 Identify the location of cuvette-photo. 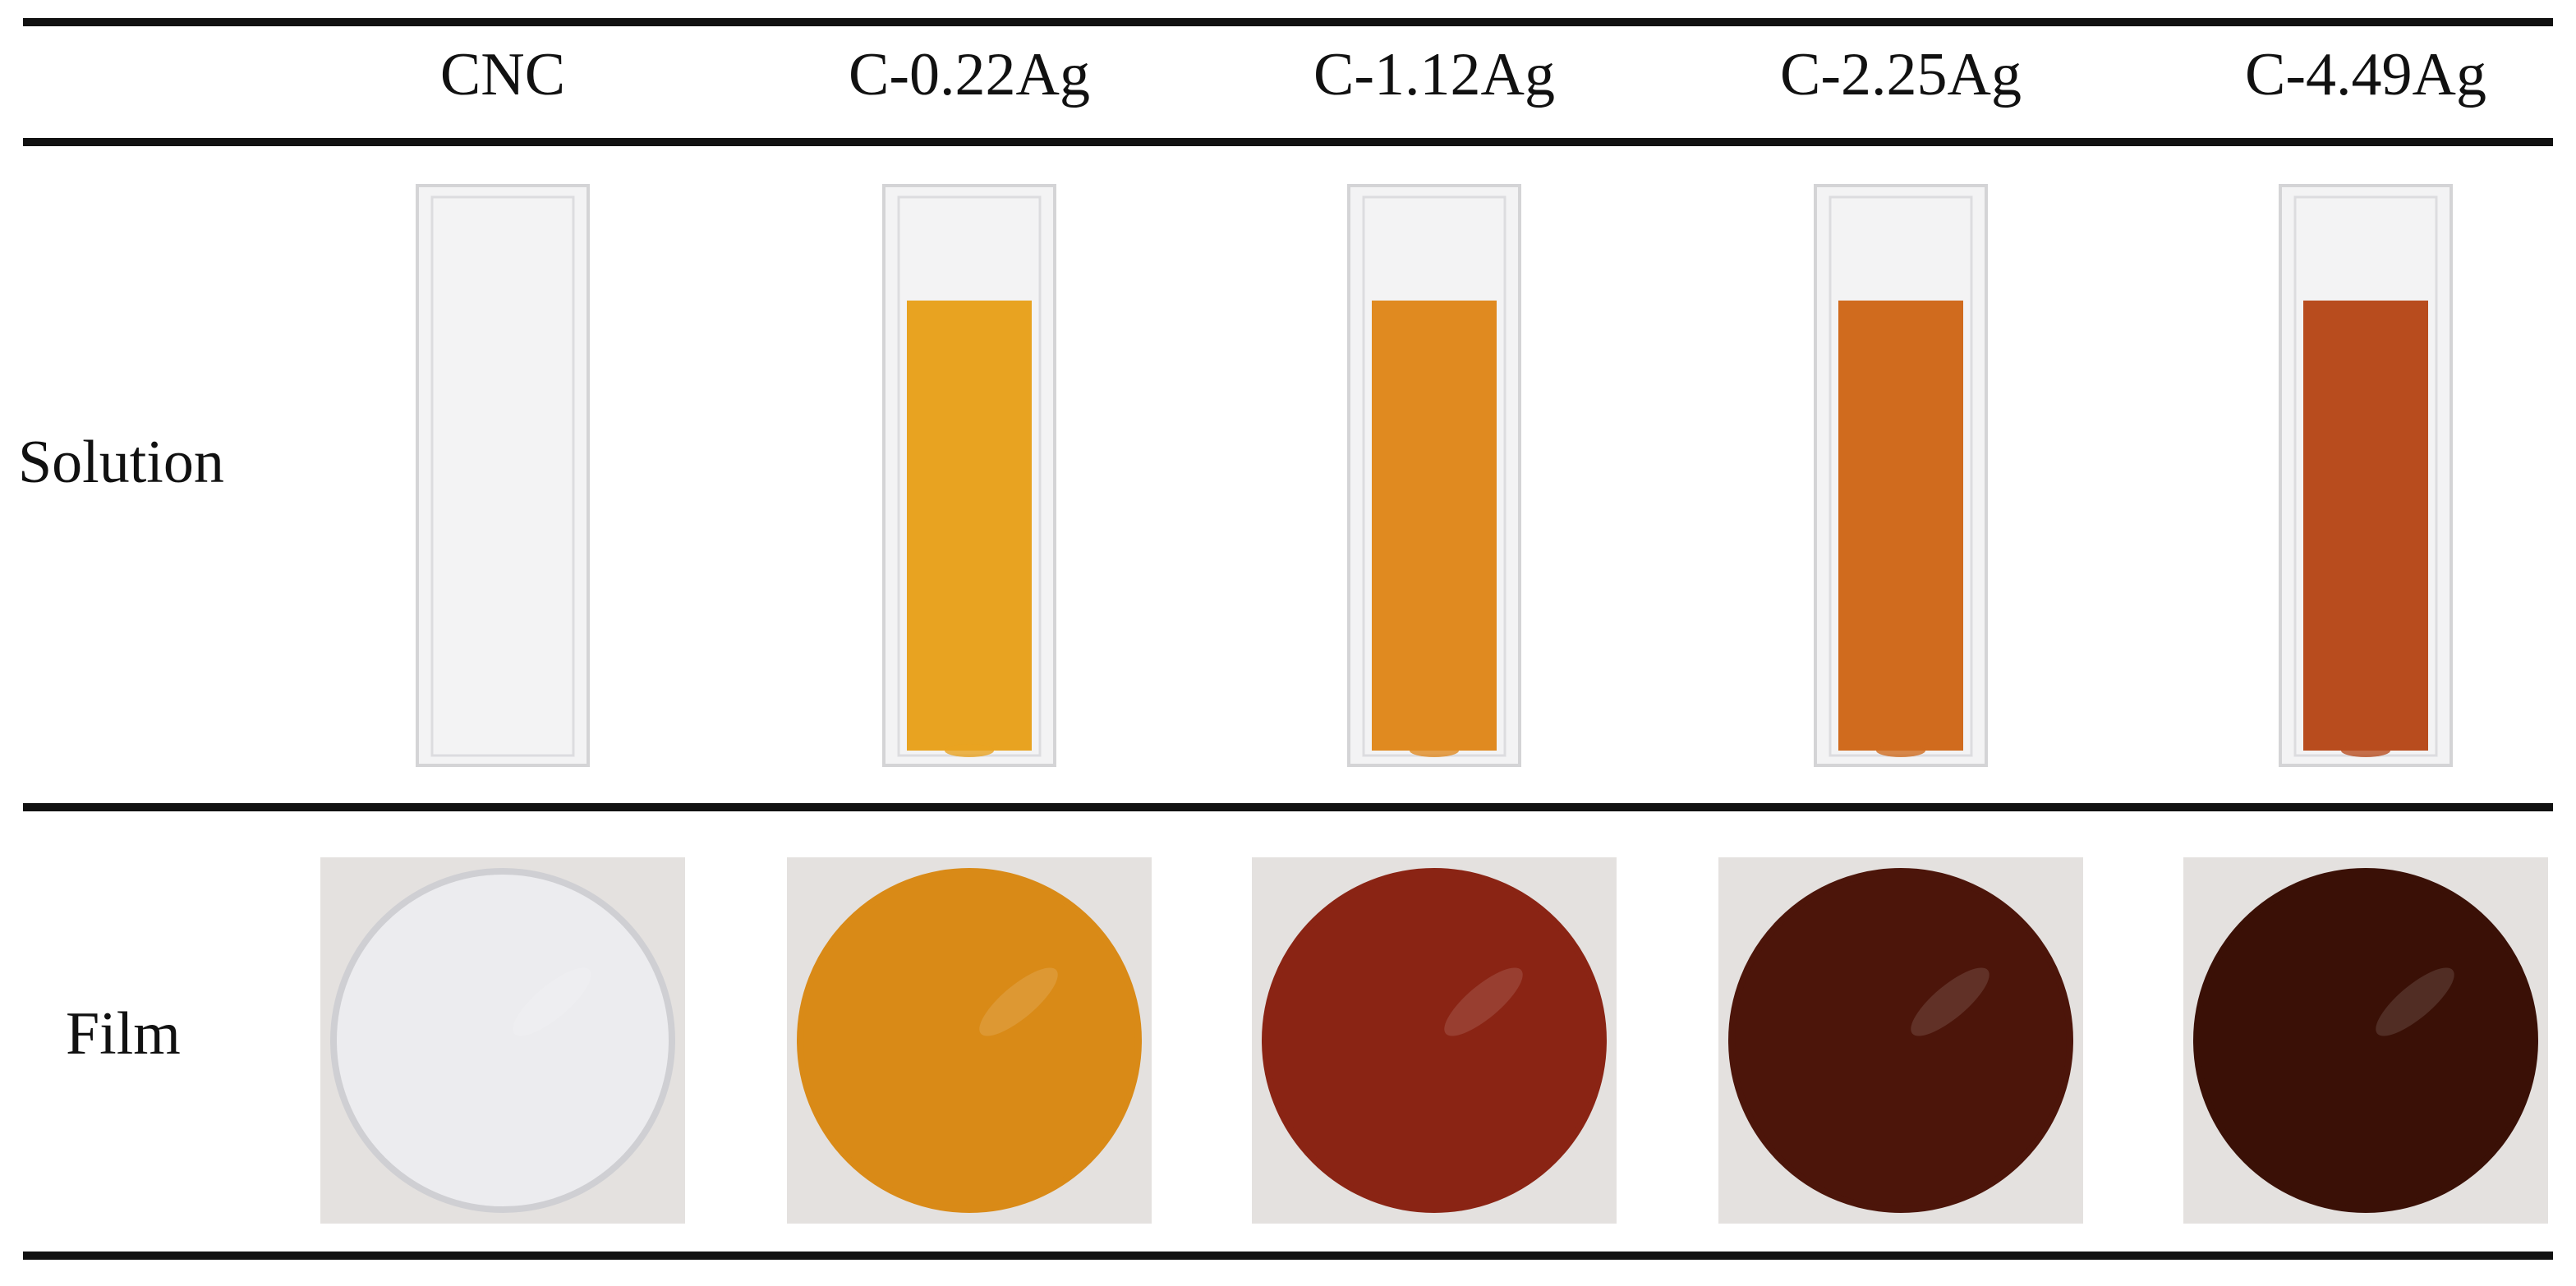
(503, 475).